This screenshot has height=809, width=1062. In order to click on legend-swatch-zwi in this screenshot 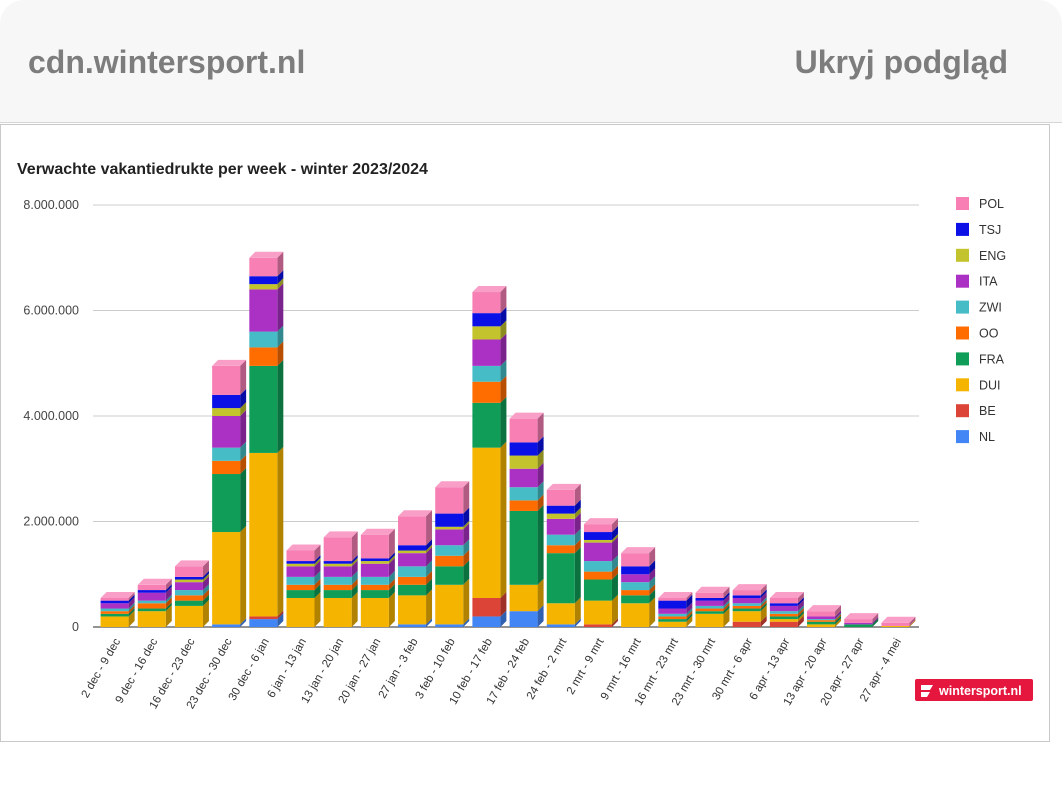, I will do `click(962, 307)`.